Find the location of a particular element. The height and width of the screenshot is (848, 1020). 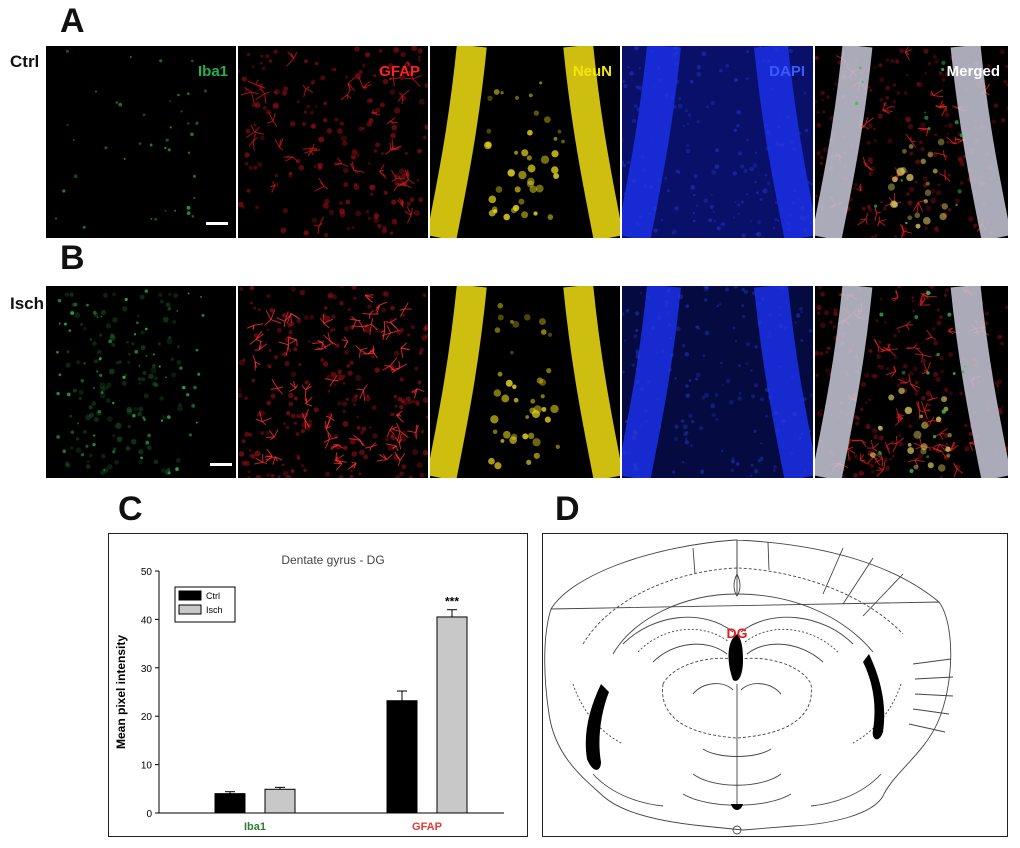

row-label-ctrl: Ctrl is located at coordinates (25, 61).